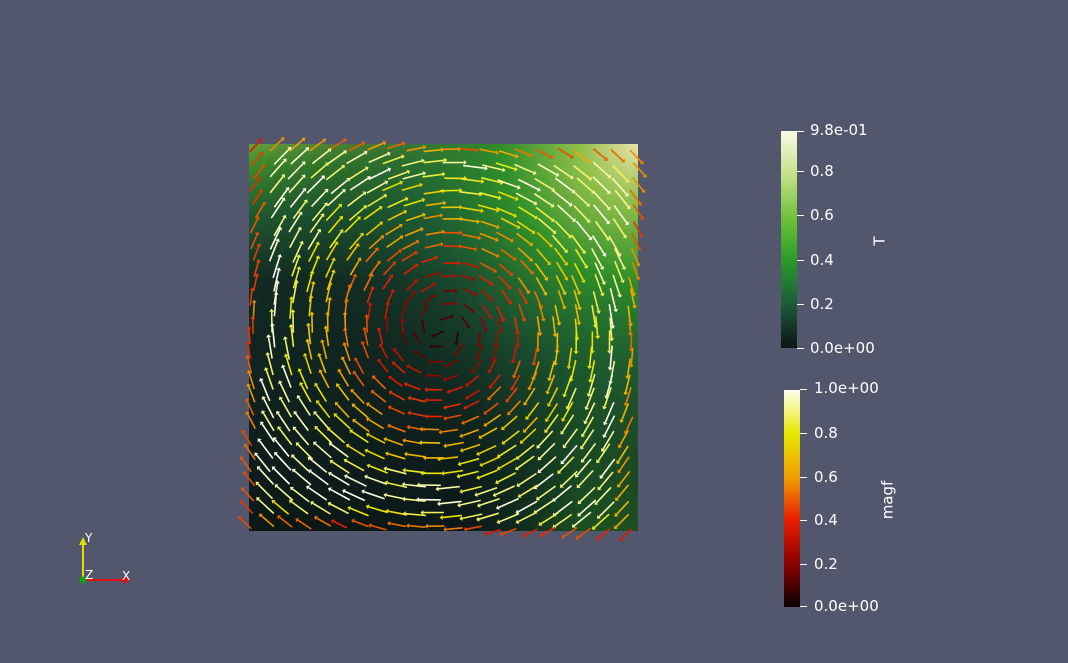  What do you see at coordinates (89, 538) in the screenshot?
I see `axis-label-y: Y` at bounding box center [89, 538].